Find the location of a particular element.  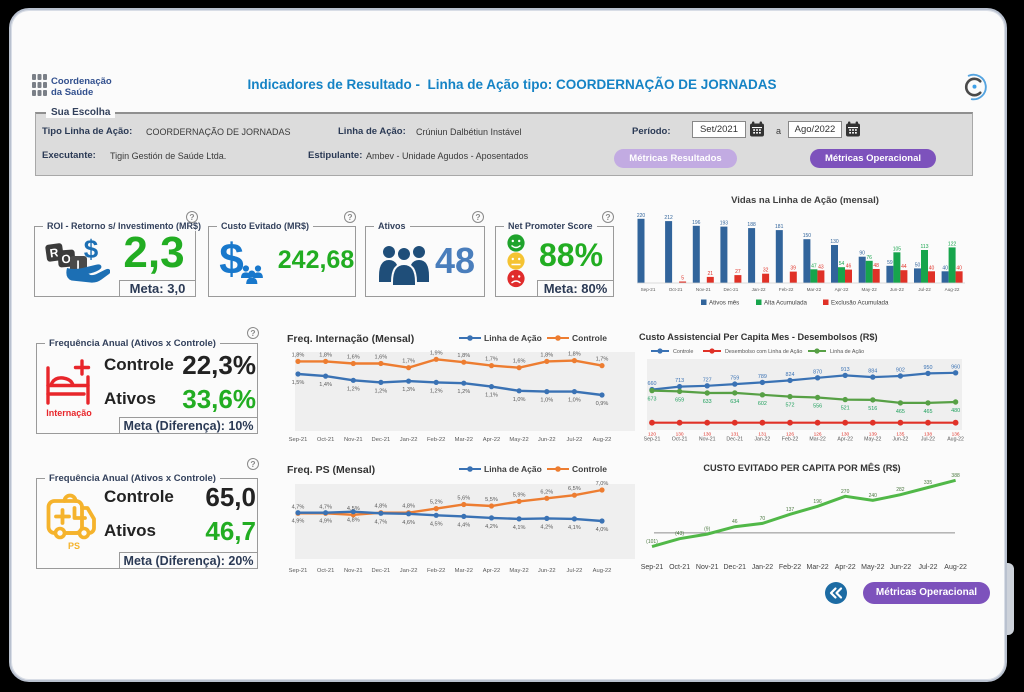

svg-text: 902 is located at coordinates (900, 371).